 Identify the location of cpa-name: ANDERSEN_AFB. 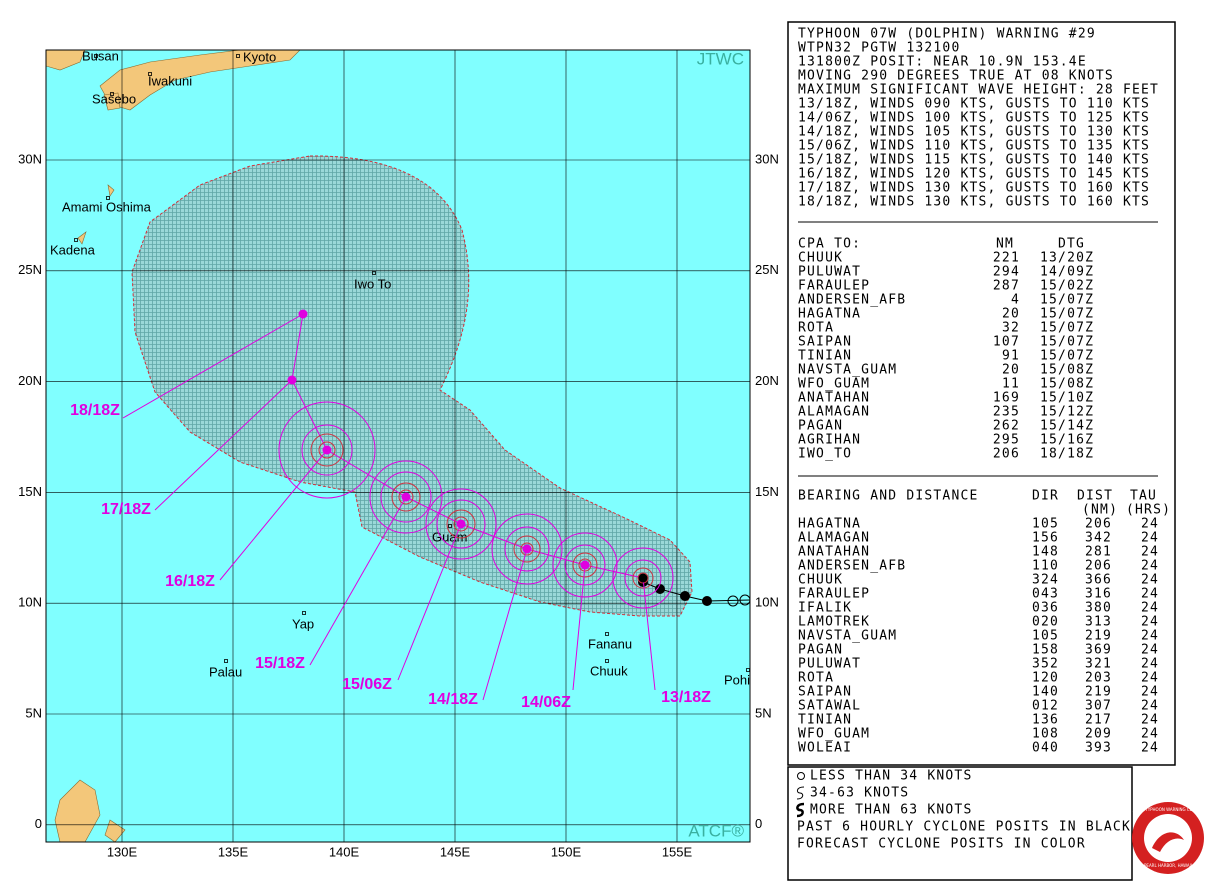
(852, 300).